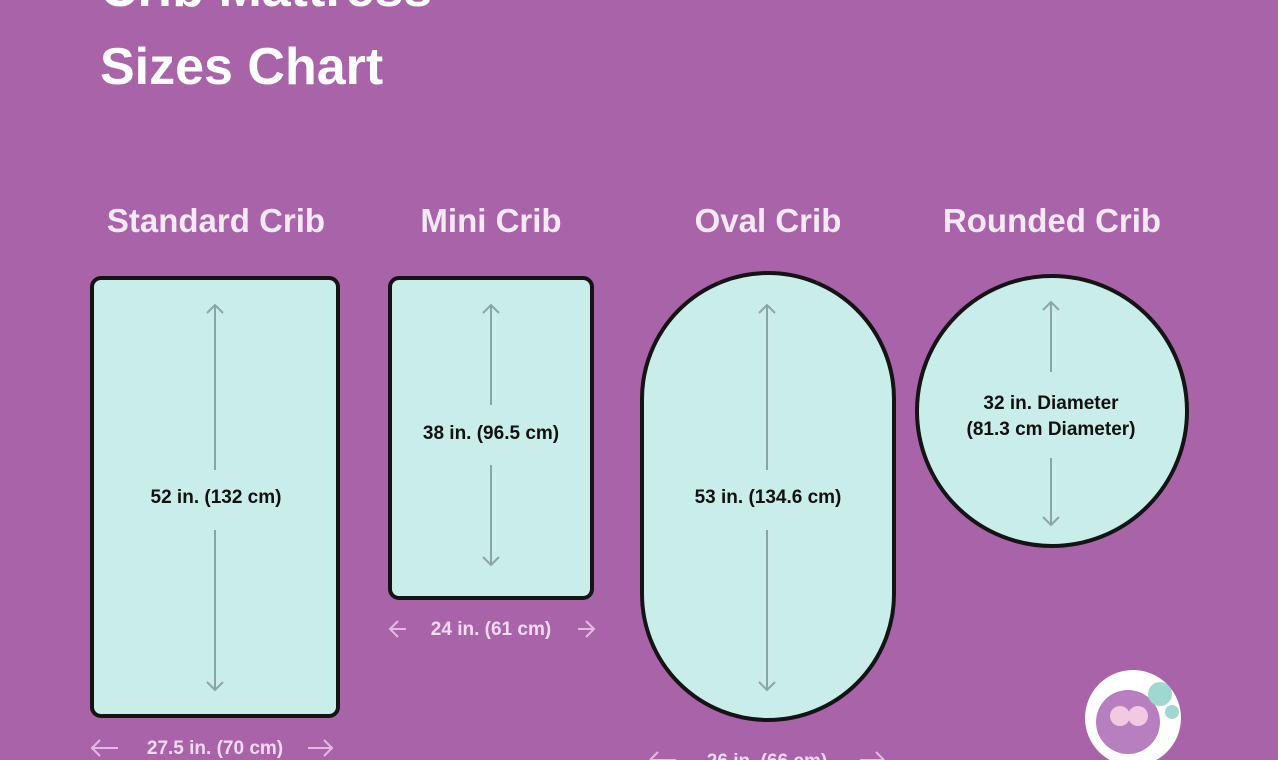  What do you see at coordinates (216, 220) in the screenshot?
I see `item-name: Standard Crib` at bounding box center [216, 220].